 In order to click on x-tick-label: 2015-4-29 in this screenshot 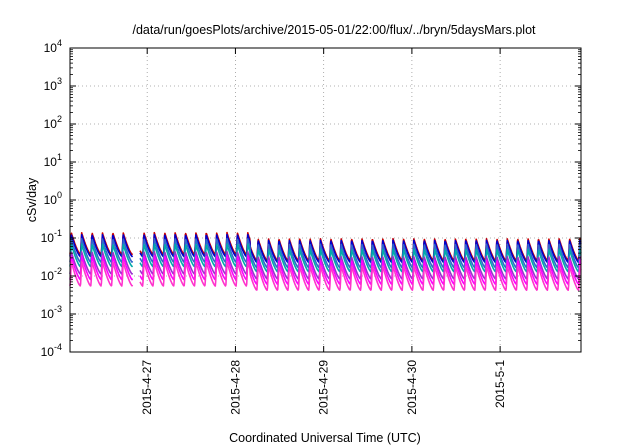, I will do `click(324, 387)`.